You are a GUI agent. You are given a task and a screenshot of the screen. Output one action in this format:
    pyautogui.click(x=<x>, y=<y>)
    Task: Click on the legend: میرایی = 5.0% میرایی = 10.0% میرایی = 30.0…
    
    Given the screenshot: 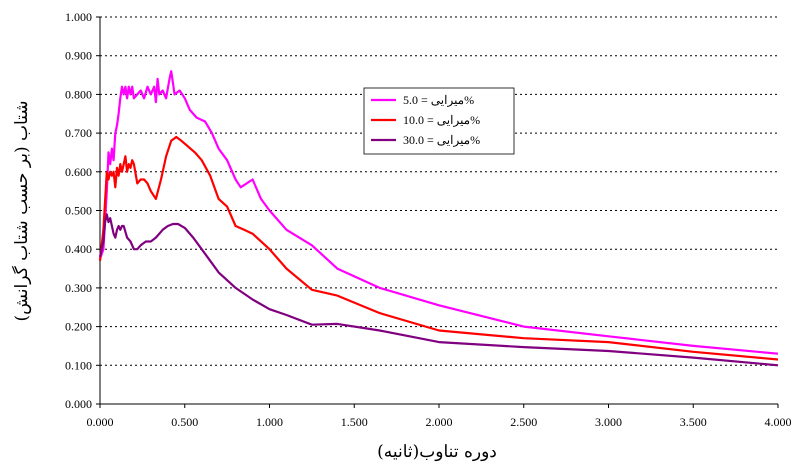 What is the action you would take?
    pyautogui.click(x=439, y=121)
    